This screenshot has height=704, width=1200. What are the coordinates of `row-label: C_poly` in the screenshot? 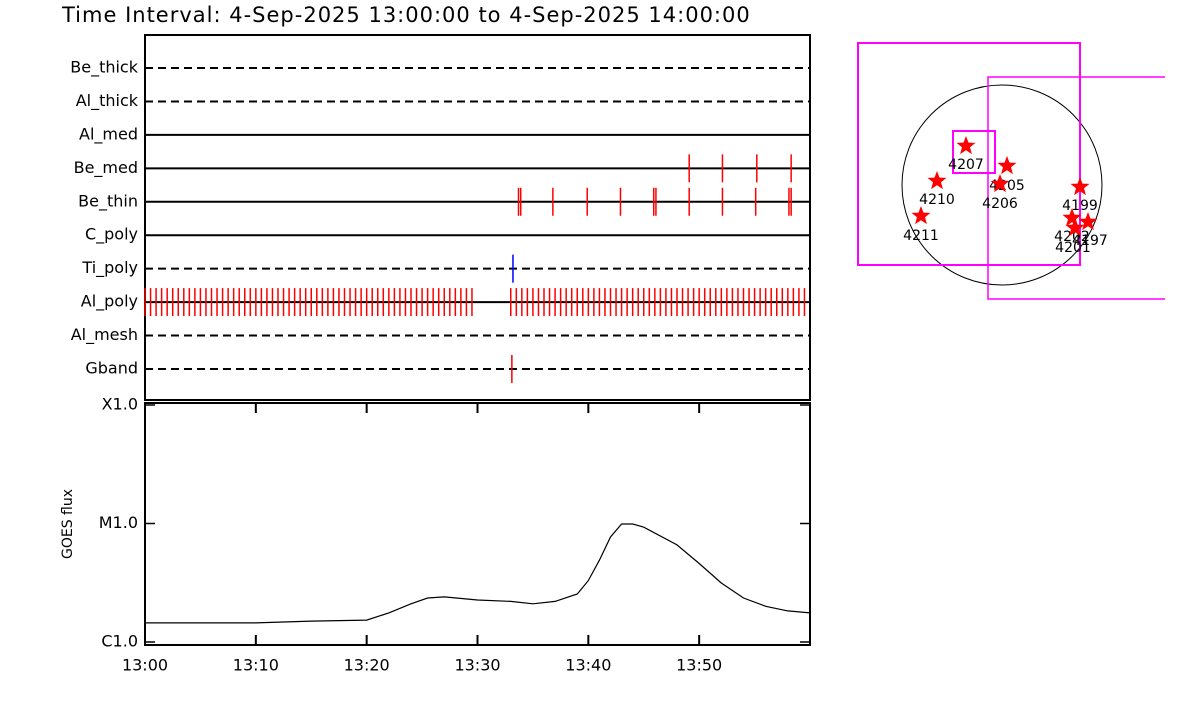 It's located at (111, 235).